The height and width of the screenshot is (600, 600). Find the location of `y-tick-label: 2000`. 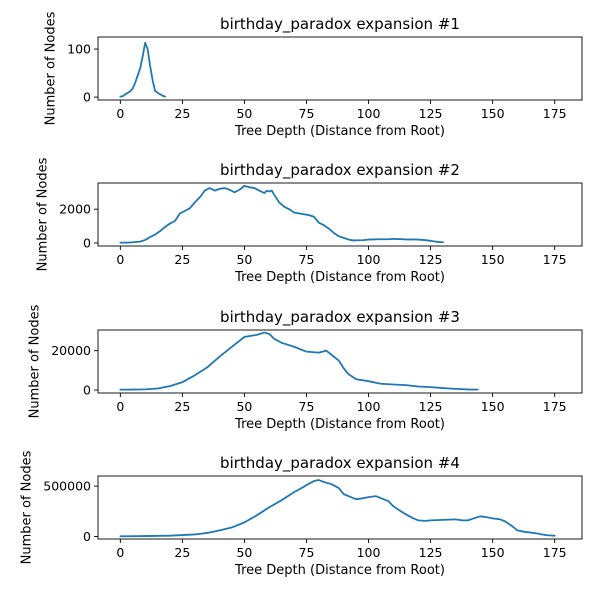

y-tick-label: 2000 is located at coordinates (75, 209).